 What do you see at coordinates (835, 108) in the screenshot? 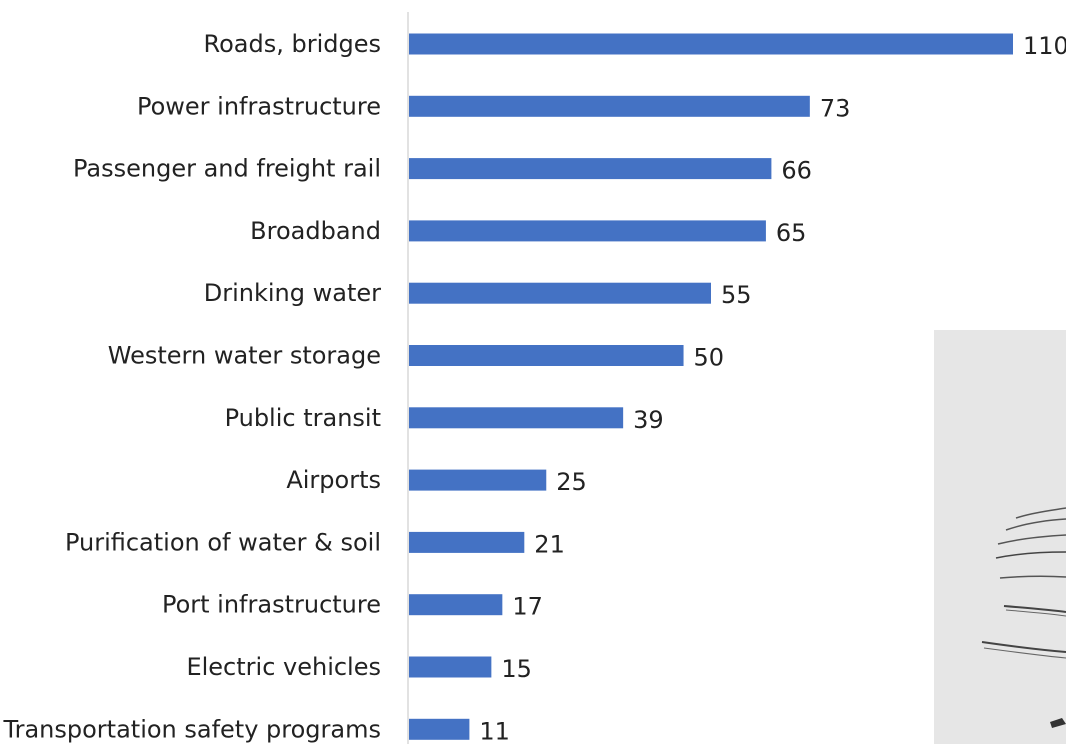
I see `value-label: 73` at bounding box center [835, 108].